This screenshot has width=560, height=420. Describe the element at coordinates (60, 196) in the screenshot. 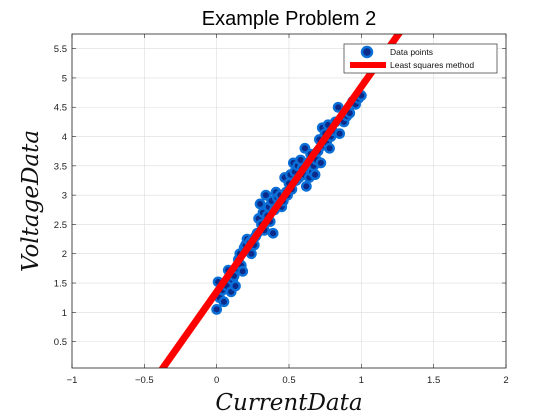

I see `y-tick-labels: 0.5 1 1.5 2 2.5 3 3.5 4 4.5 5 5.5` at that location.